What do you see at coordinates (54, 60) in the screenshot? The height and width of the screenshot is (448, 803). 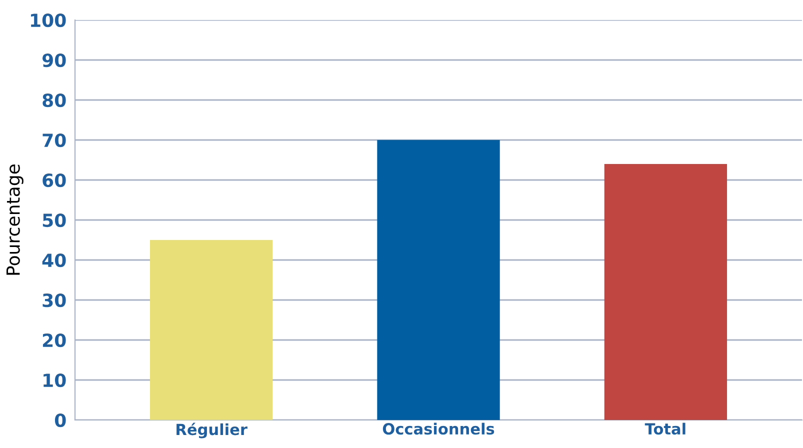 I see `y-tick-label: 90` at bounding box center [54, 60].